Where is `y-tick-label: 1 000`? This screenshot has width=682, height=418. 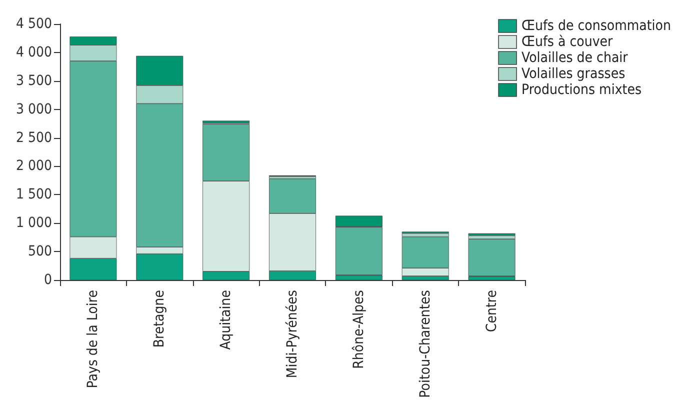
y-tick-label: 1 000 is located at coordinates (34, 223).